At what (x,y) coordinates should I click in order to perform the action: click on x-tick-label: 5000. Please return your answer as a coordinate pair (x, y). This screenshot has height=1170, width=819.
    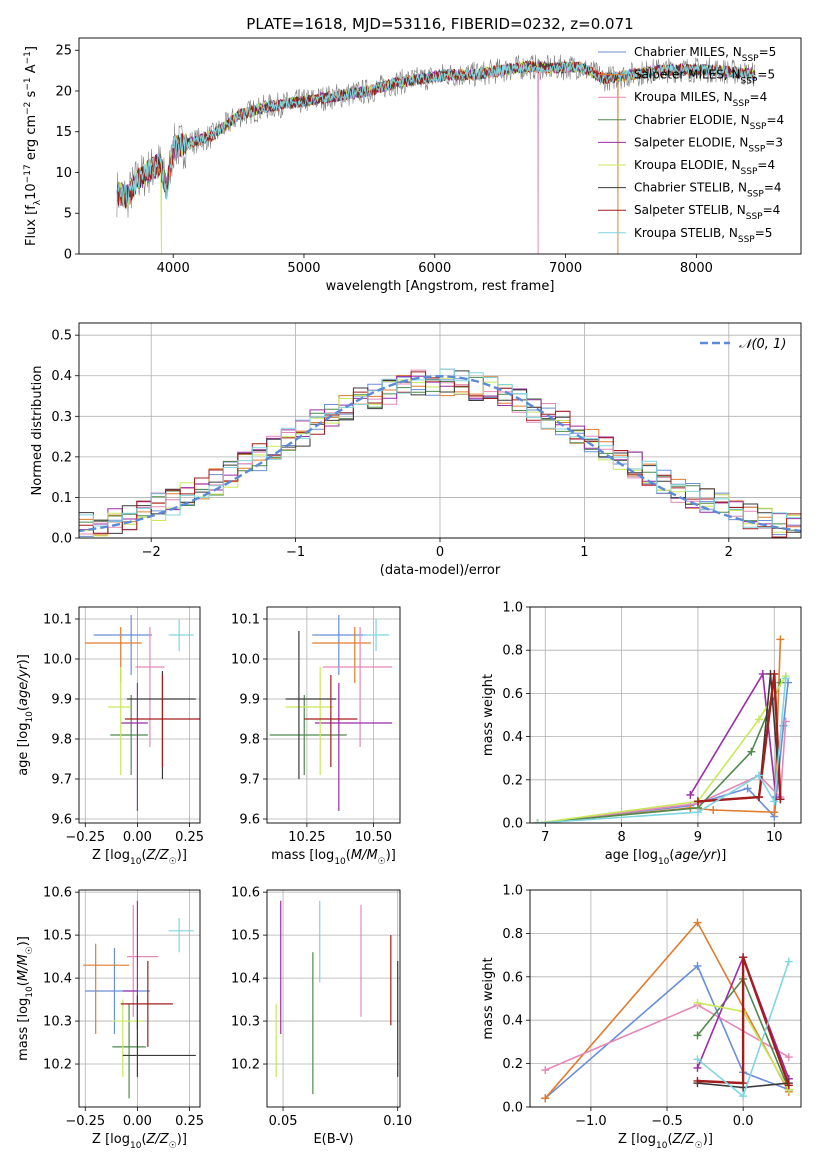
    Looking at the image, I should click on (303, 268).